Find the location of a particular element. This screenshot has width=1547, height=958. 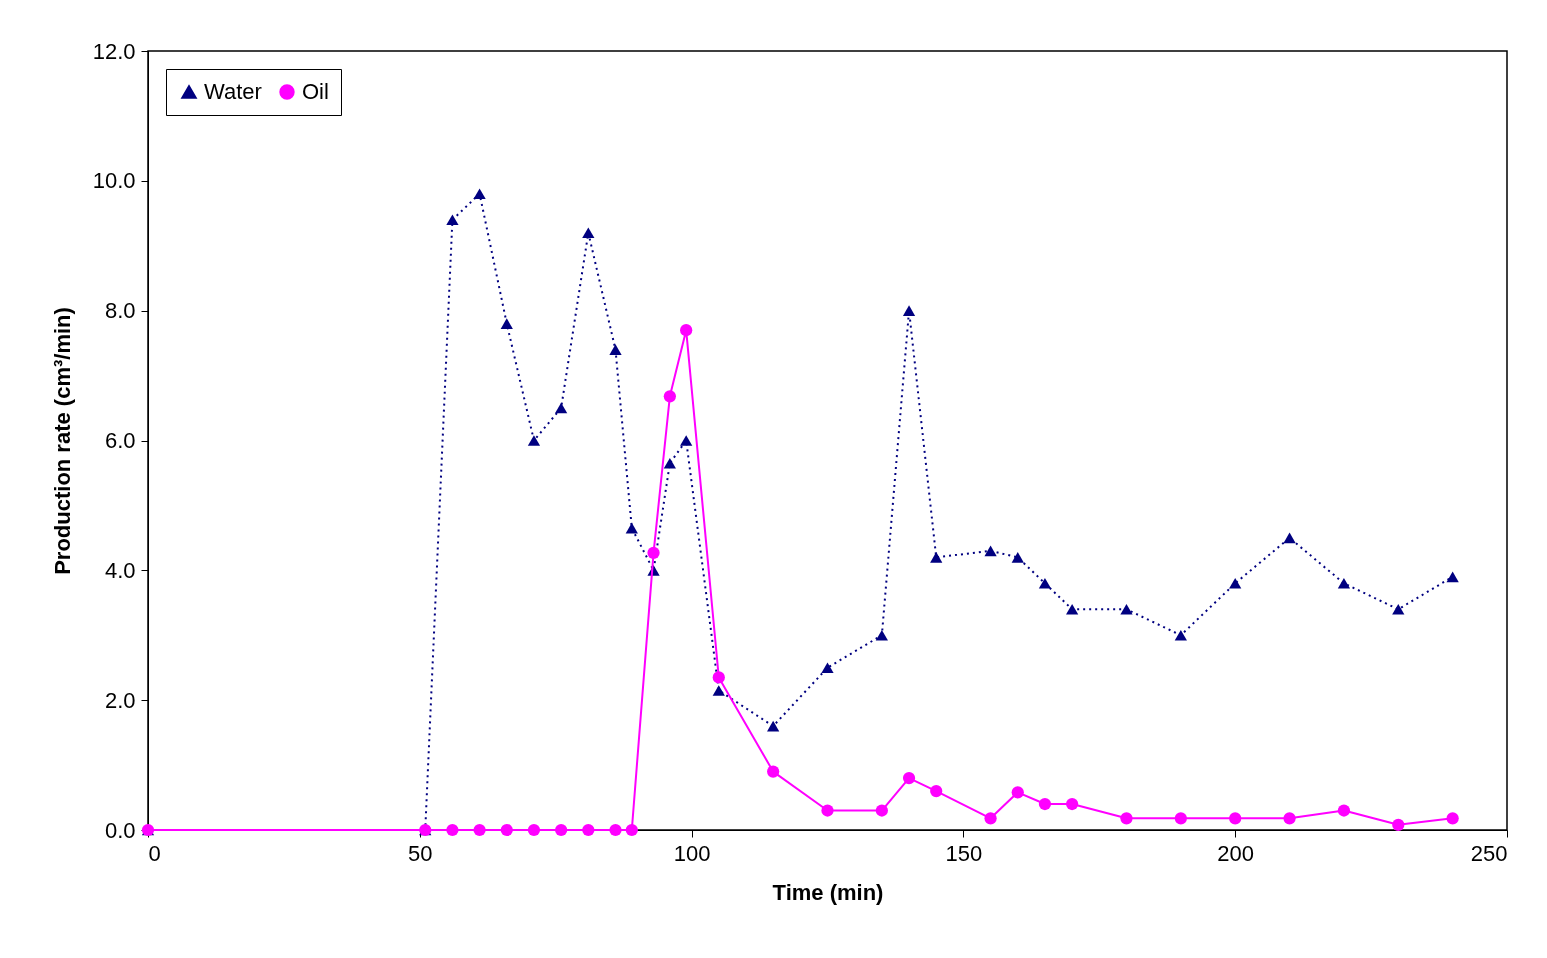

x-tick-label: 50 is located at coordinates (420, 853).